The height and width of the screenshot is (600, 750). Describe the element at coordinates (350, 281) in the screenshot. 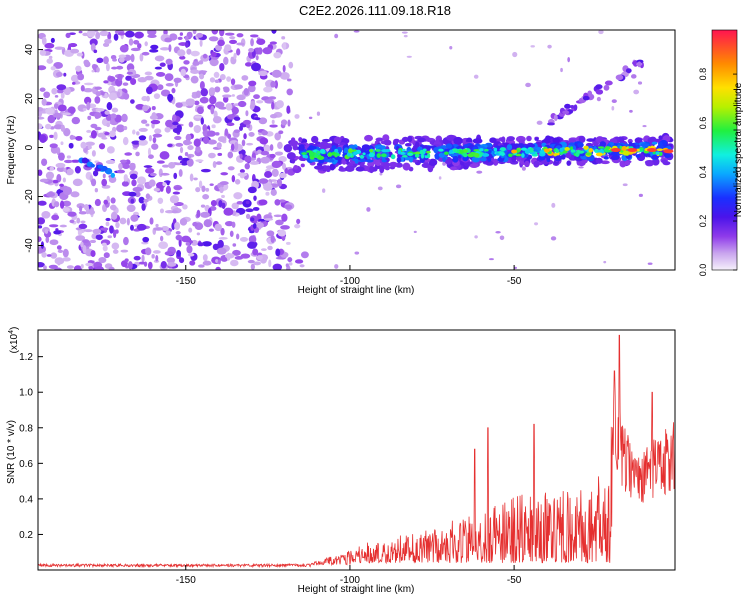

I see `spectrogram-x-tick-label: -100` at that location.